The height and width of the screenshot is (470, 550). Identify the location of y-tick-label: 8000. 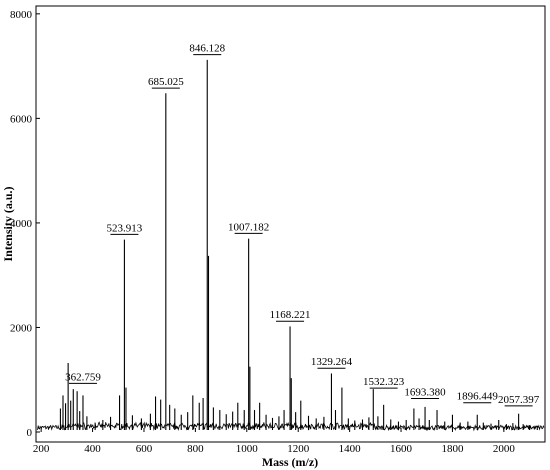
(21, 15).